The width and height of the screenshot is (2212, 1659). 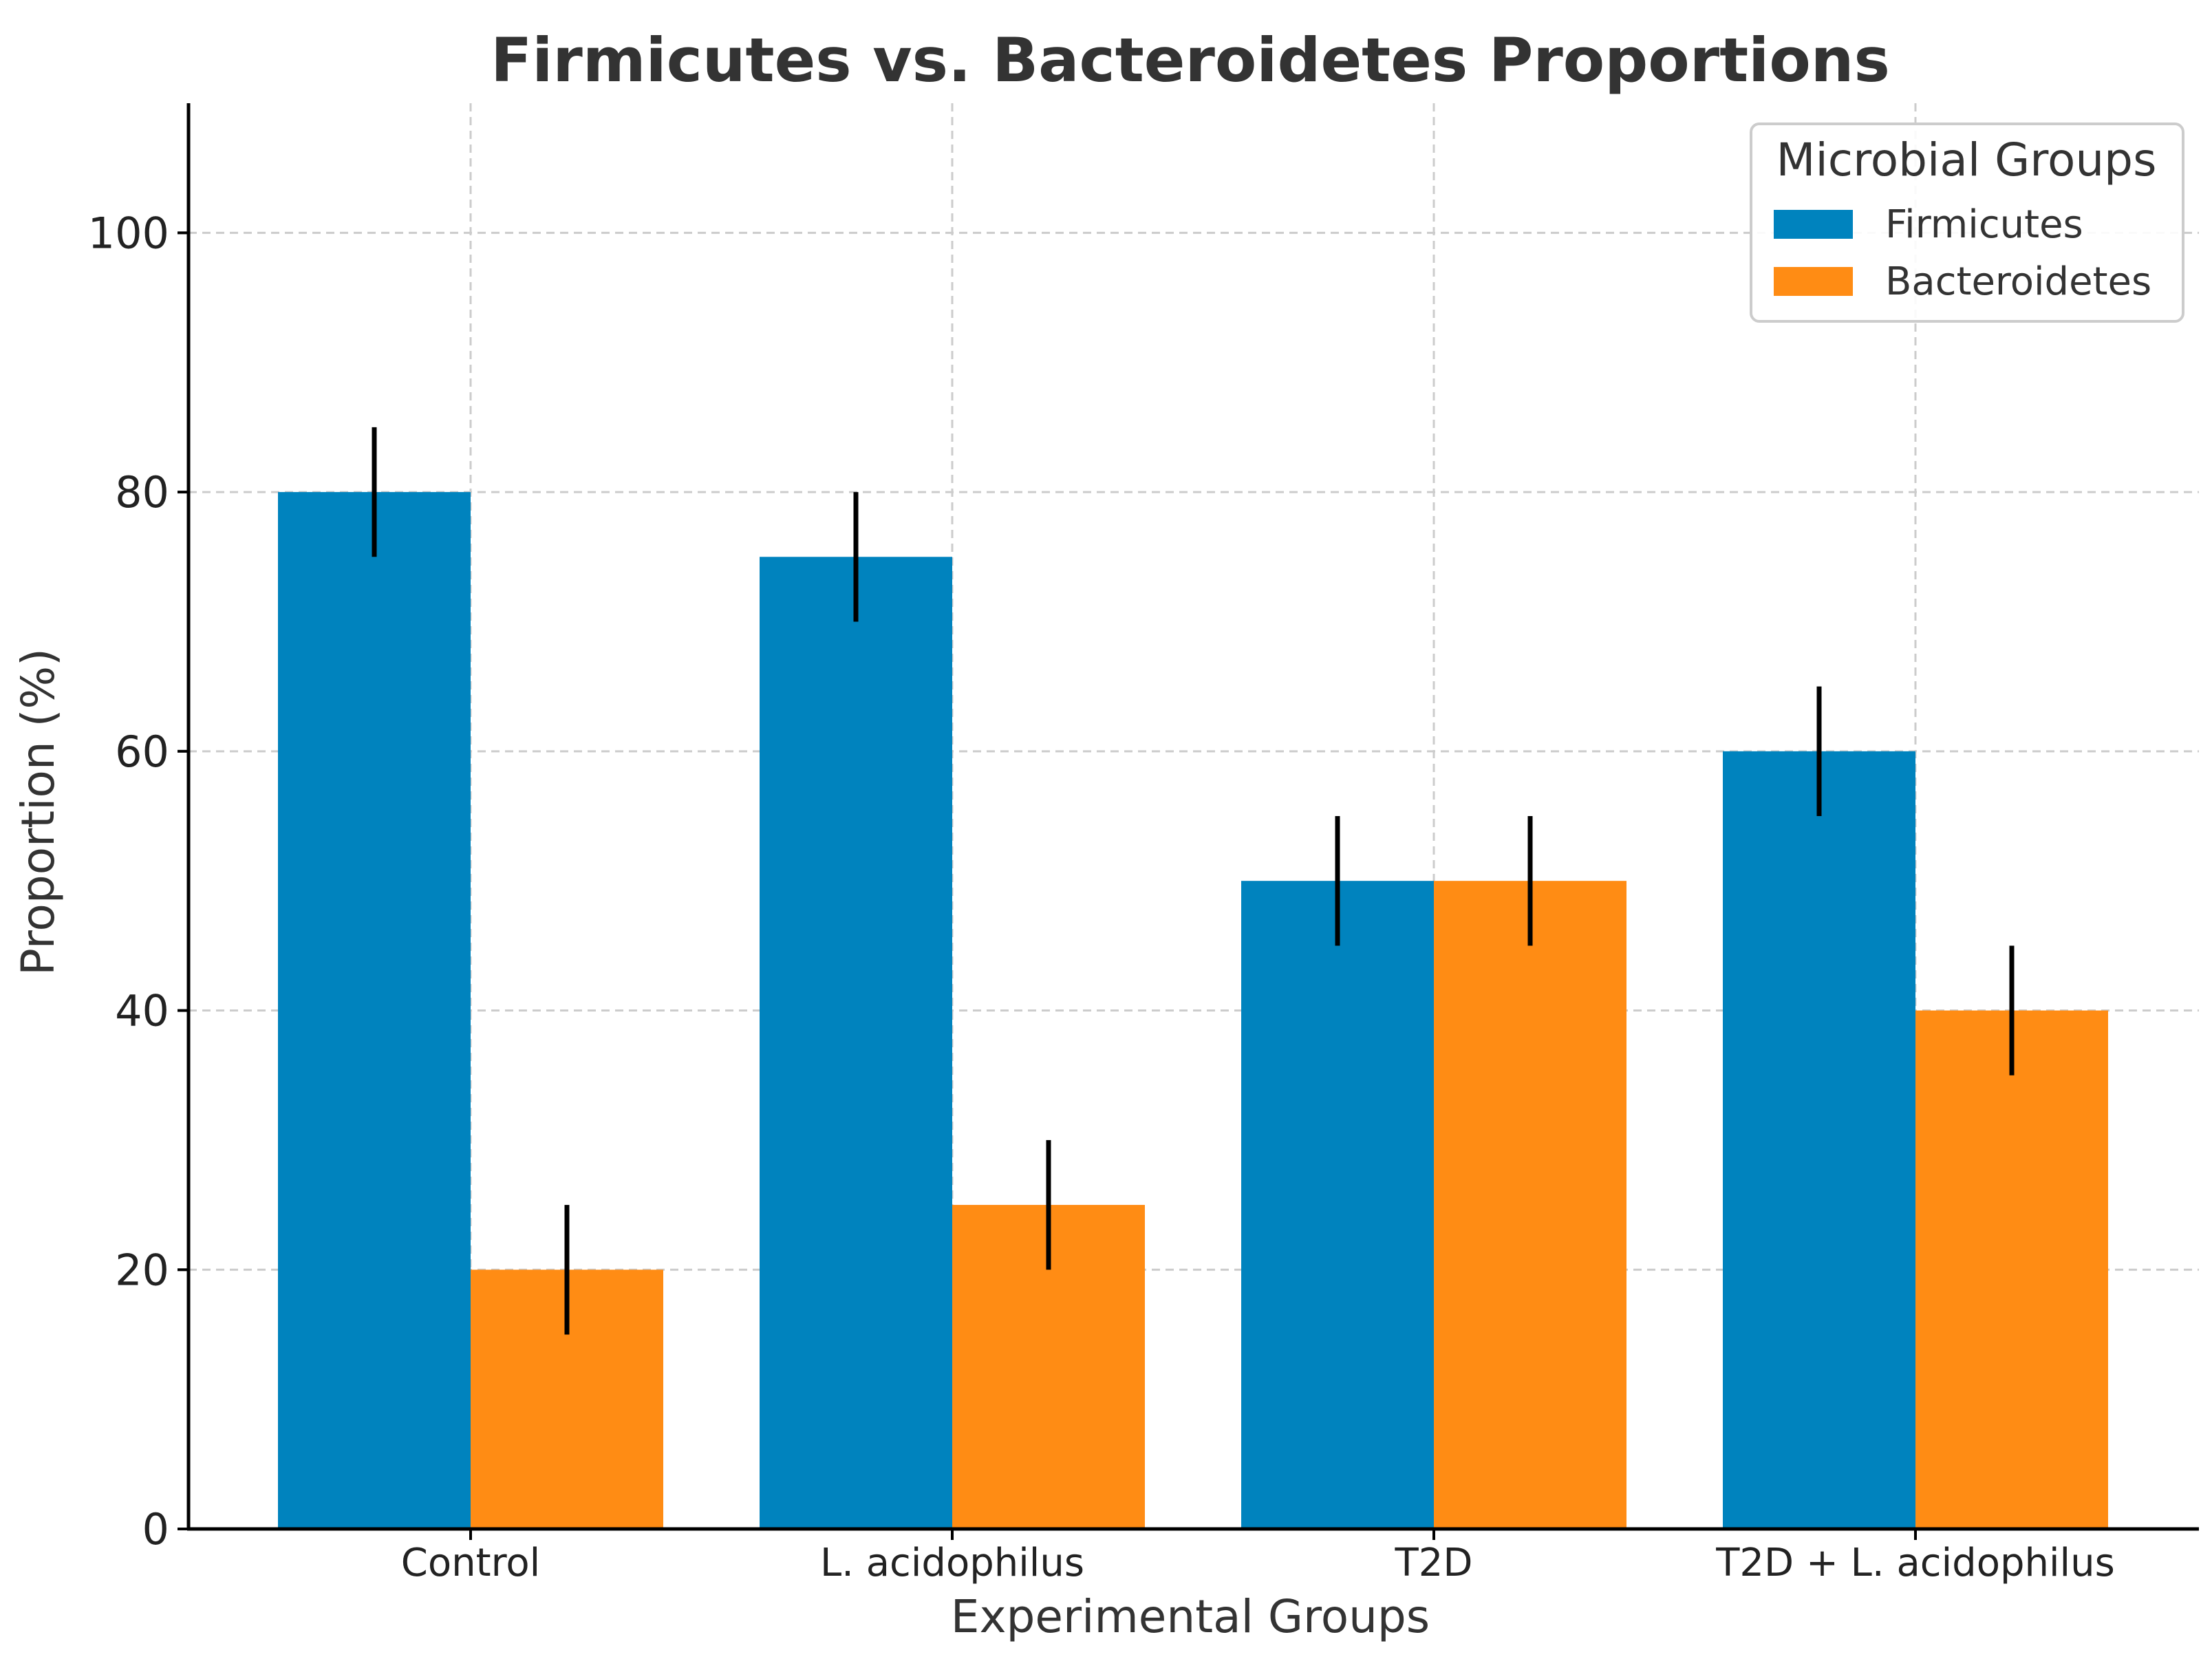 I want to click on y-ticks: 0 20 40 60 80 100, so click(x=138, y=881).